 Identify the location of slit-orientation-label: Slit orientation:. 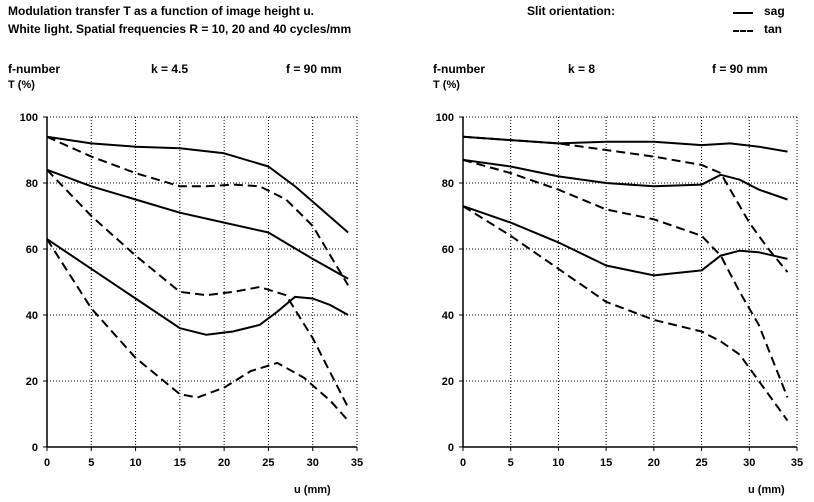
(571, 11).